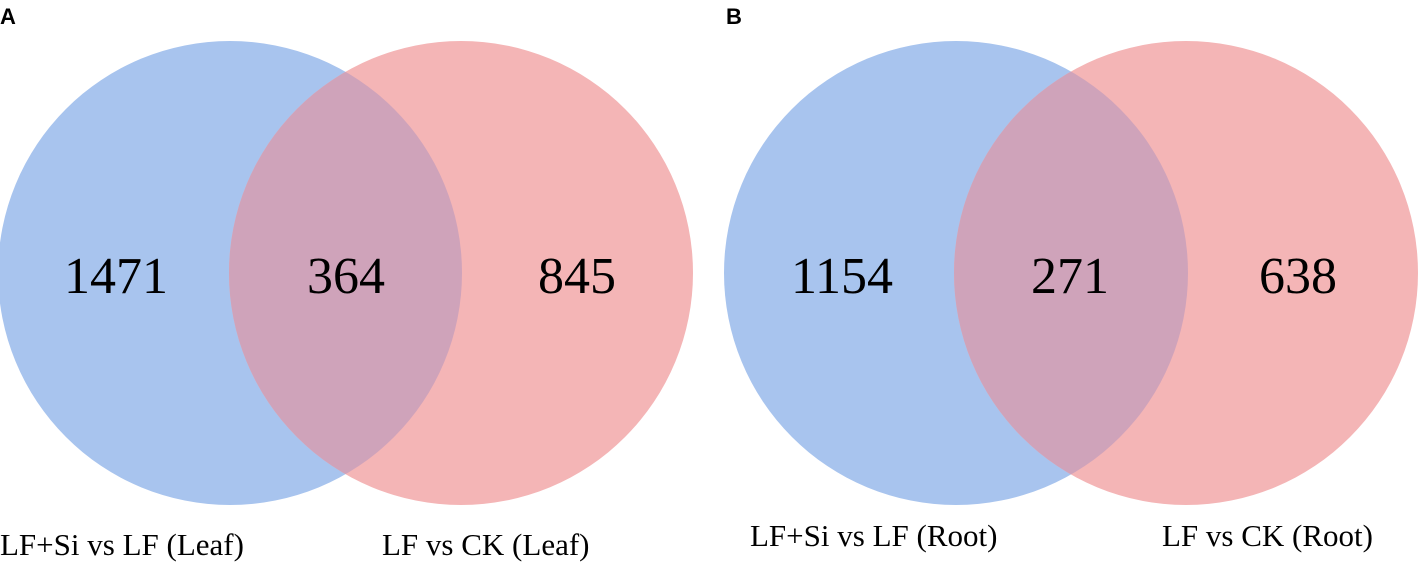 Image resolution: width=1418 pixels, height=562 pixels. What do you see at coordinates (734, 16) in the screenshot?
I see `panel-label-b: B` at bounding box center [734, 16].